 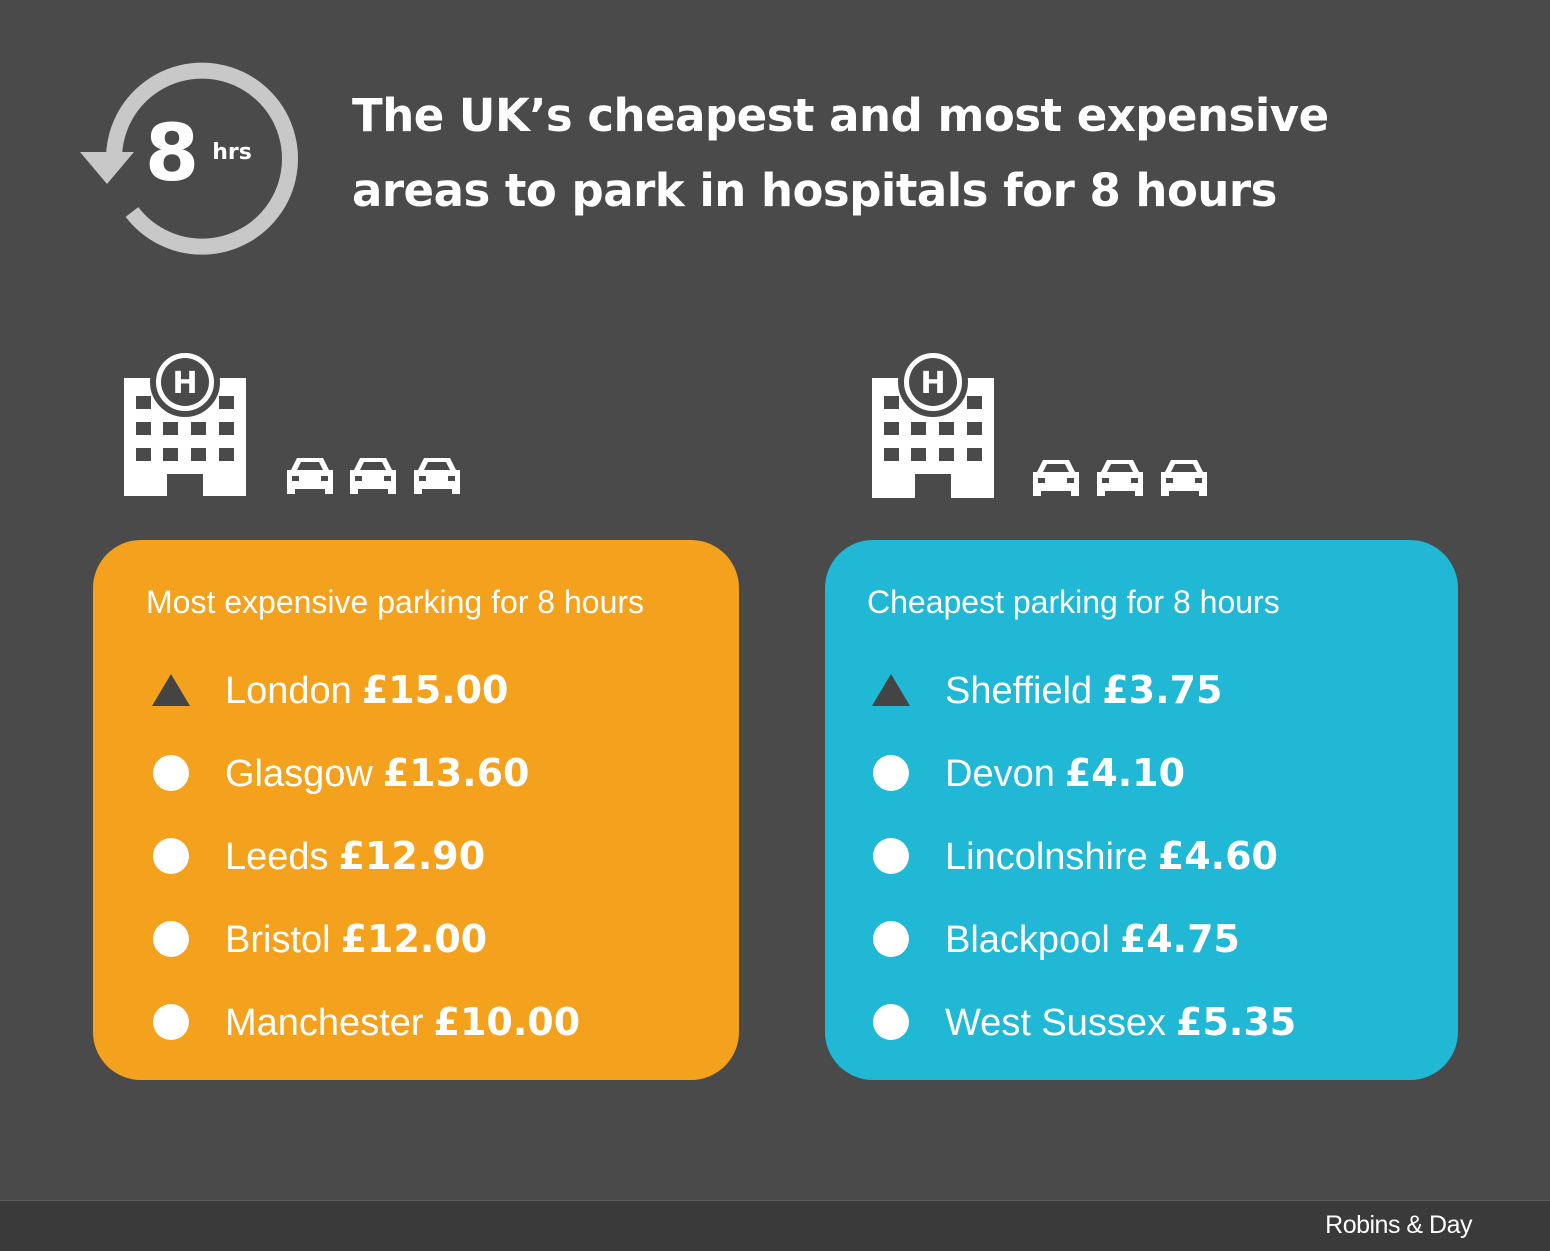 I want to click on list-item: Blackpool £4.75, so click(x=1055, y=939).